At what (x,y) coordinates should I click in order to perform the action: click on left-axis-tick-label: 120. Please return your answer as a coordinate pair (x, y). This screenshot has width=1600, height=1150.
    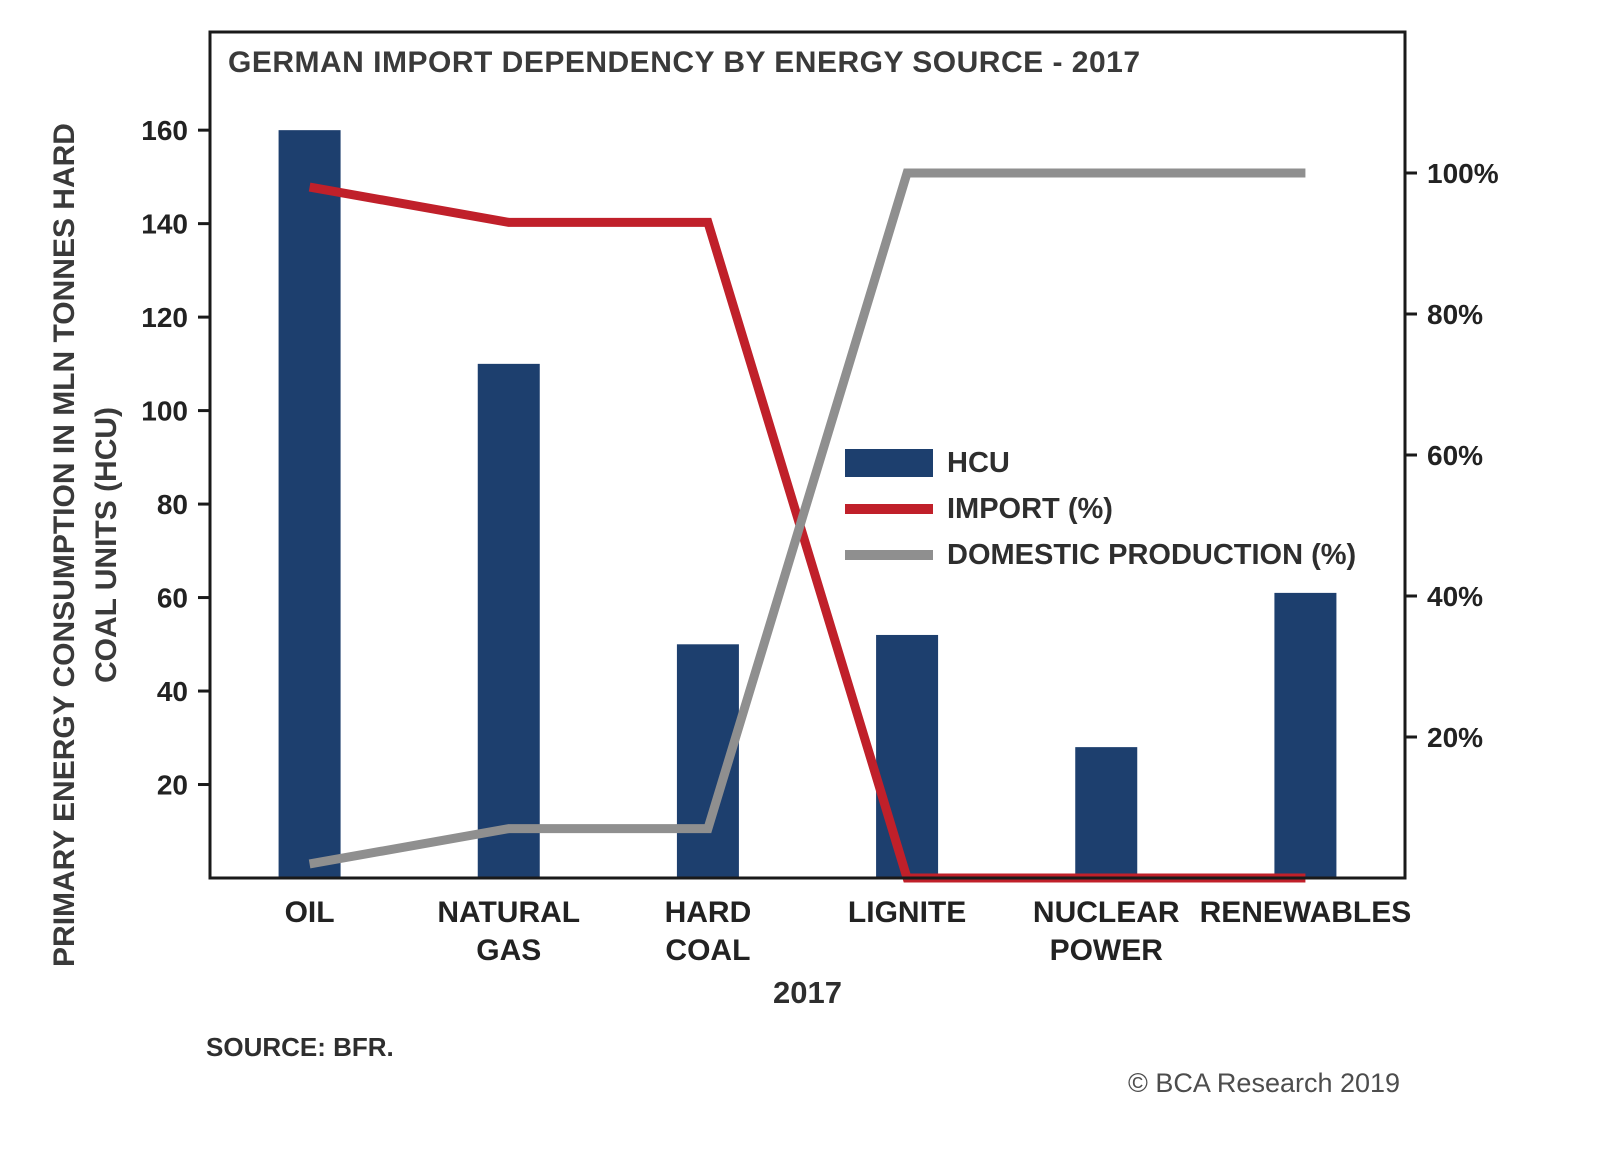
    Looking at the image, I should click on (164, 317).